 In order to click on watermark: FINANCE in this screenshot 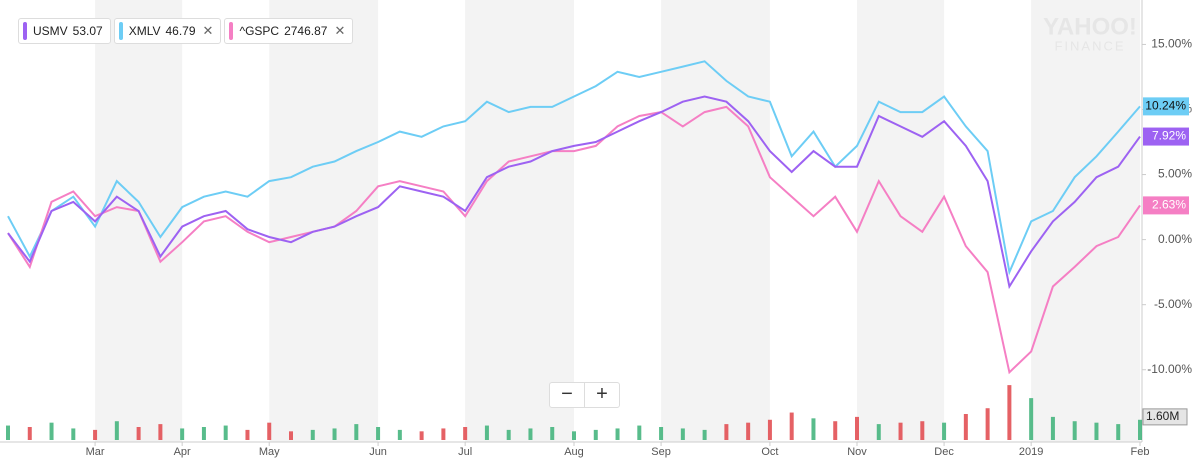, I will do `click(1089, 45)`.